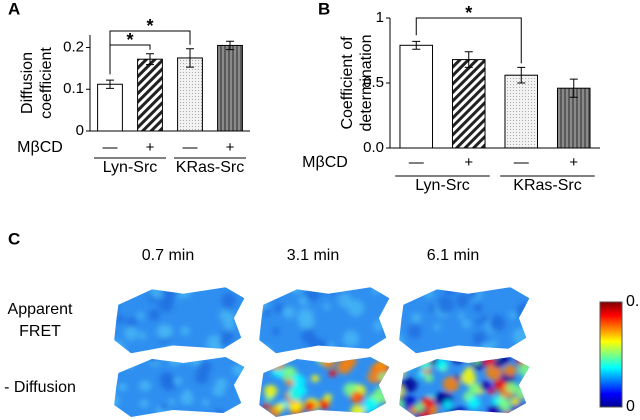 This screenshot has width=640, height=420. What do you see at coordinates (168, 255) in the screenshot?
I see `time-label: 0.7 min` at bounding box center [168, 255].